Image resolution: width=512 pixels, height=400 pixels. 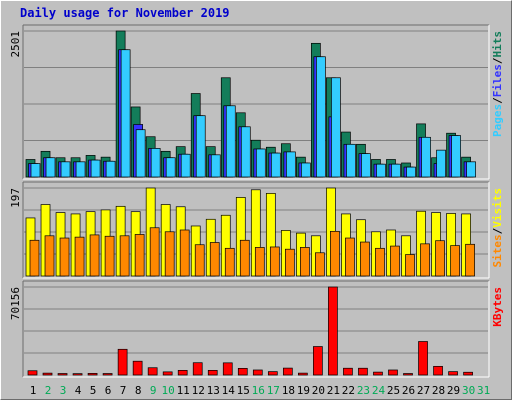 I want to click on day-label: 14, so click(x=229, y=390).